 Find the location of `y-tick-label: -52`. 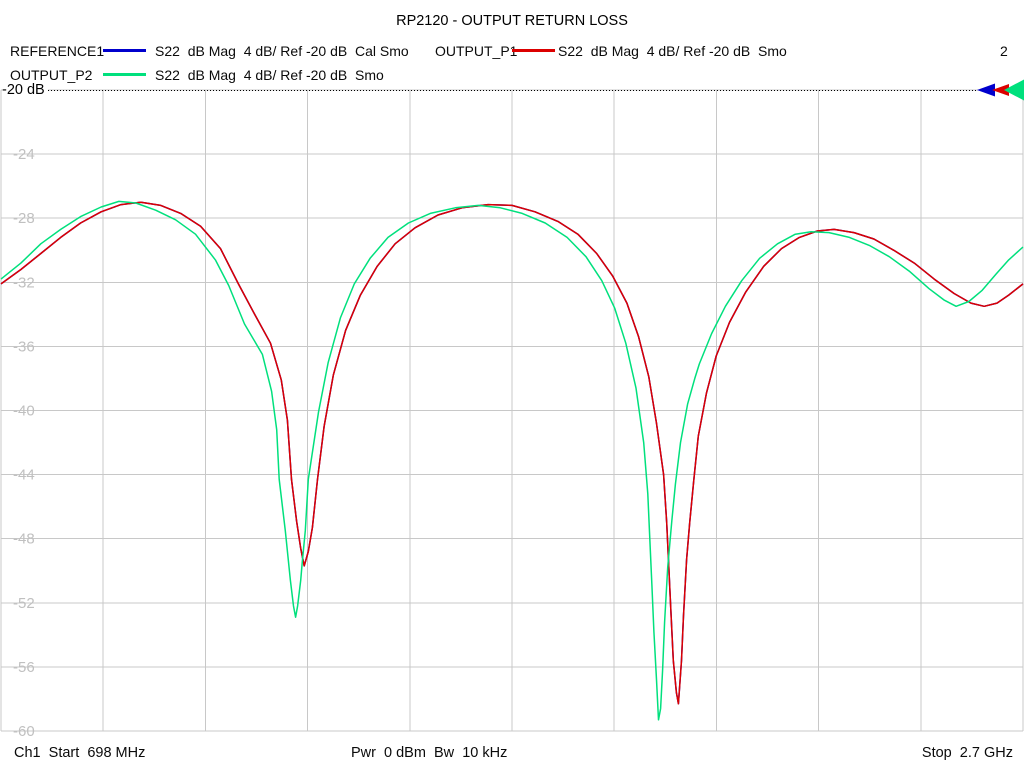

y-tick-label: -52 is located at coordinates (24, 603).